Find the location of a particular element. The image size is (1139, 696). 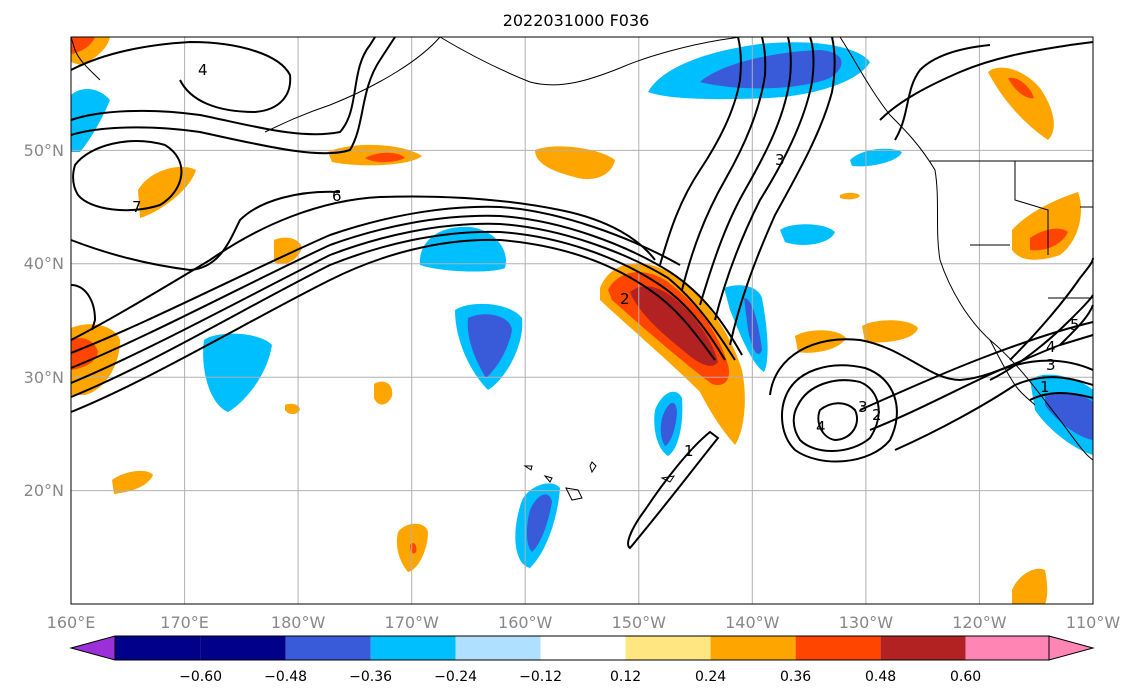

colorbar-tick-label: −0.48 is located at coordinates (285, 677).